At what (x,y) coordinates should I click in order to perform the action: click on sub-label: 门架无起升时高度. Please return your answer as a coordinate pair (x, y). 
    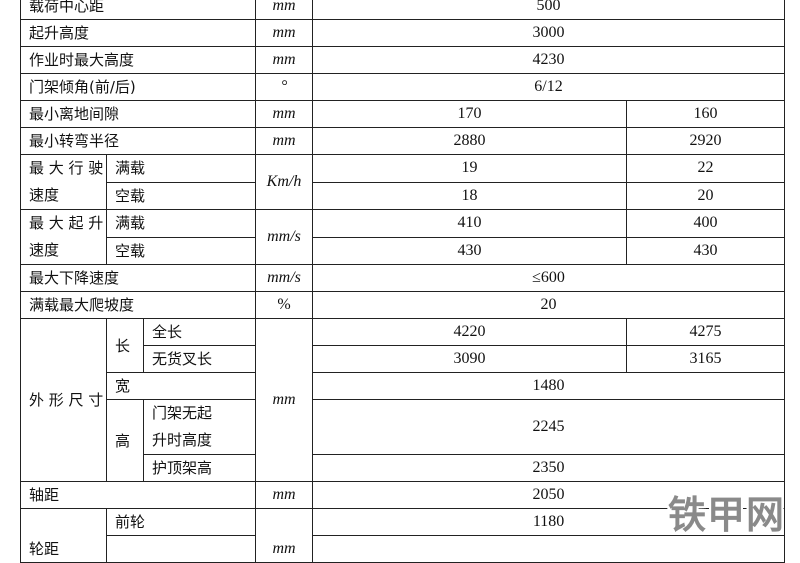
    Looking at the image, I should click on (199, 427).